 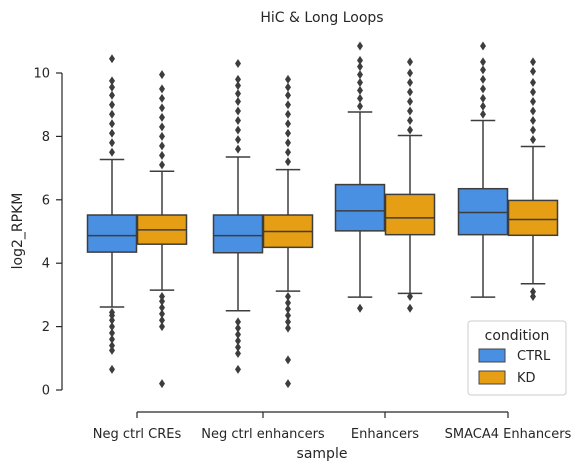 What do you see at coordinates (41, 74) in the screenshot?
I see `y-tick-label-5: 10` at bounding box center [41, 74].